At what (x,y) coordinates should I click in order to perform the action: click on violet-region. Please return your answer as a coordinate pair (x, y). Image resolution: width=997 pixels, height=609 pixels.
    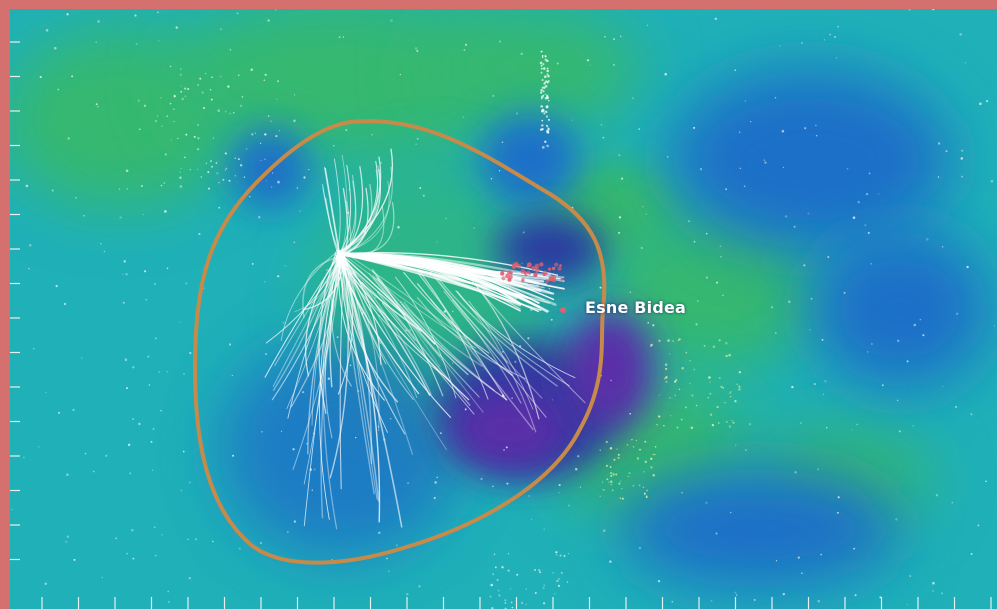
    Looking at the image, I should click on (510, 429).